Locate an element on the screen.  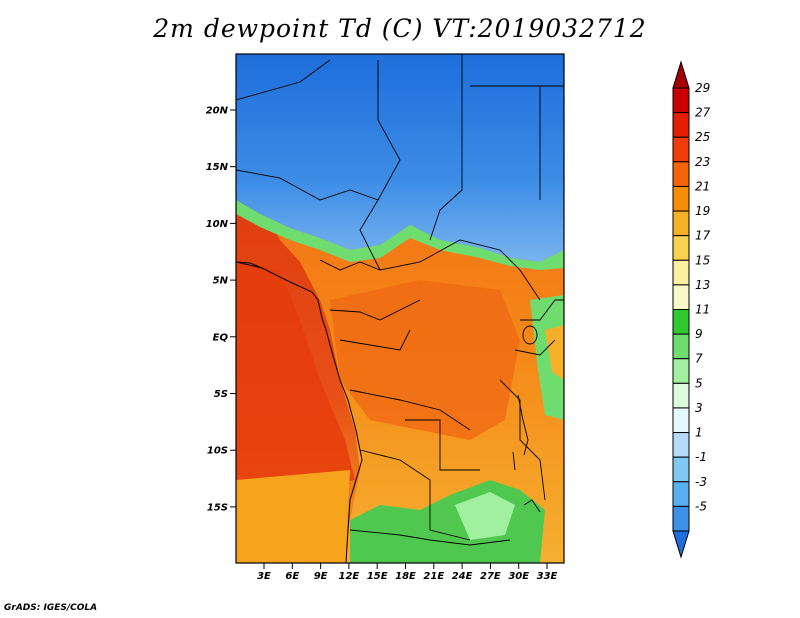
lat-tick-label: 5S is located at coordinates (221, 394).